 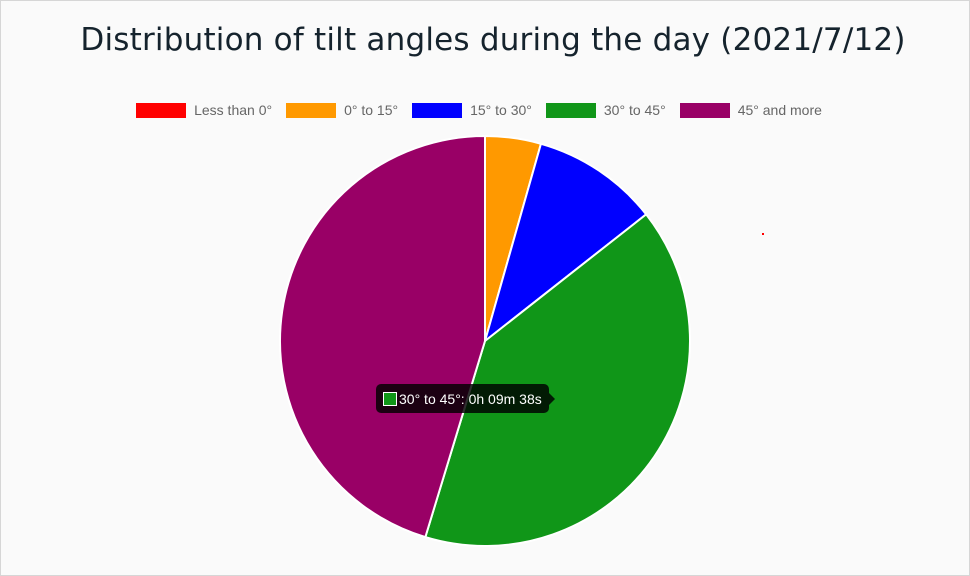 What do you see at coordinates (779, 110) in the screenshot?
I see `legend-label: 45° and more` at bounding box center [779, 110].